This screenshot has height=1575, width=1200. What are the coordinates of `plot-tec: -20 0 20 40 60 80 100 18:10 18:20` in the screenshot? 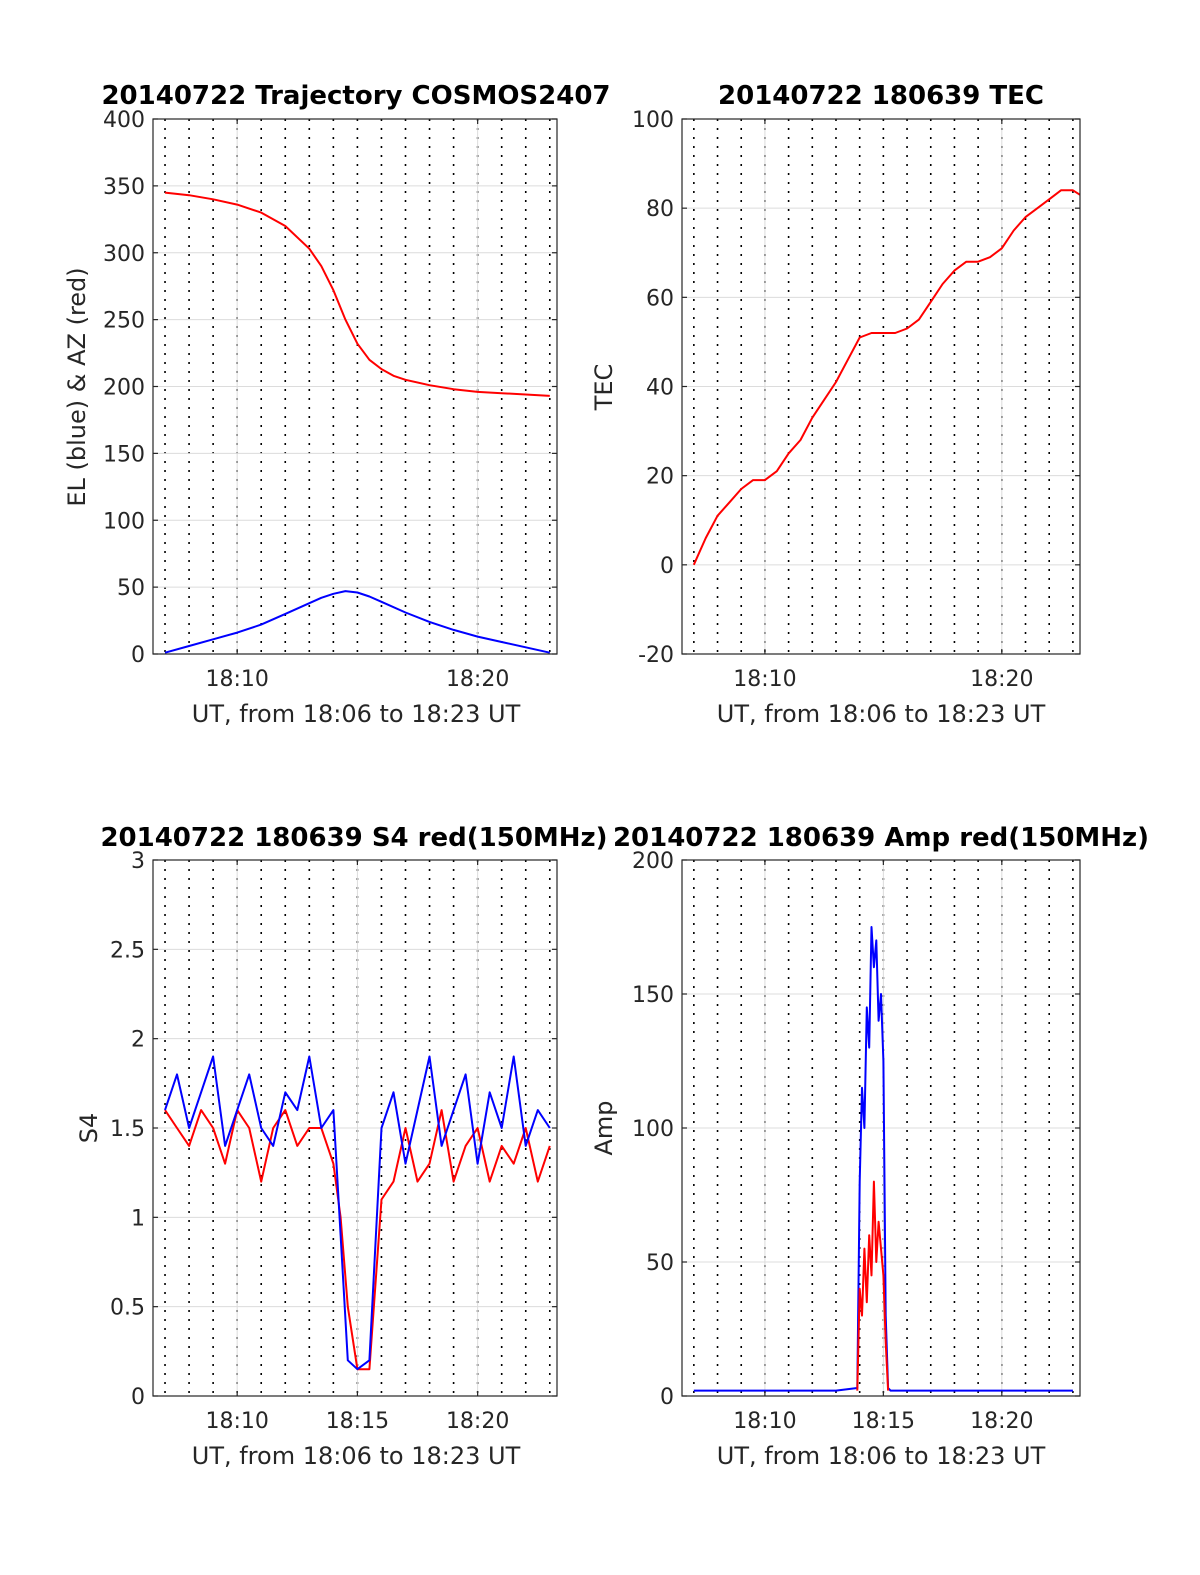 It's located at (856, 400).